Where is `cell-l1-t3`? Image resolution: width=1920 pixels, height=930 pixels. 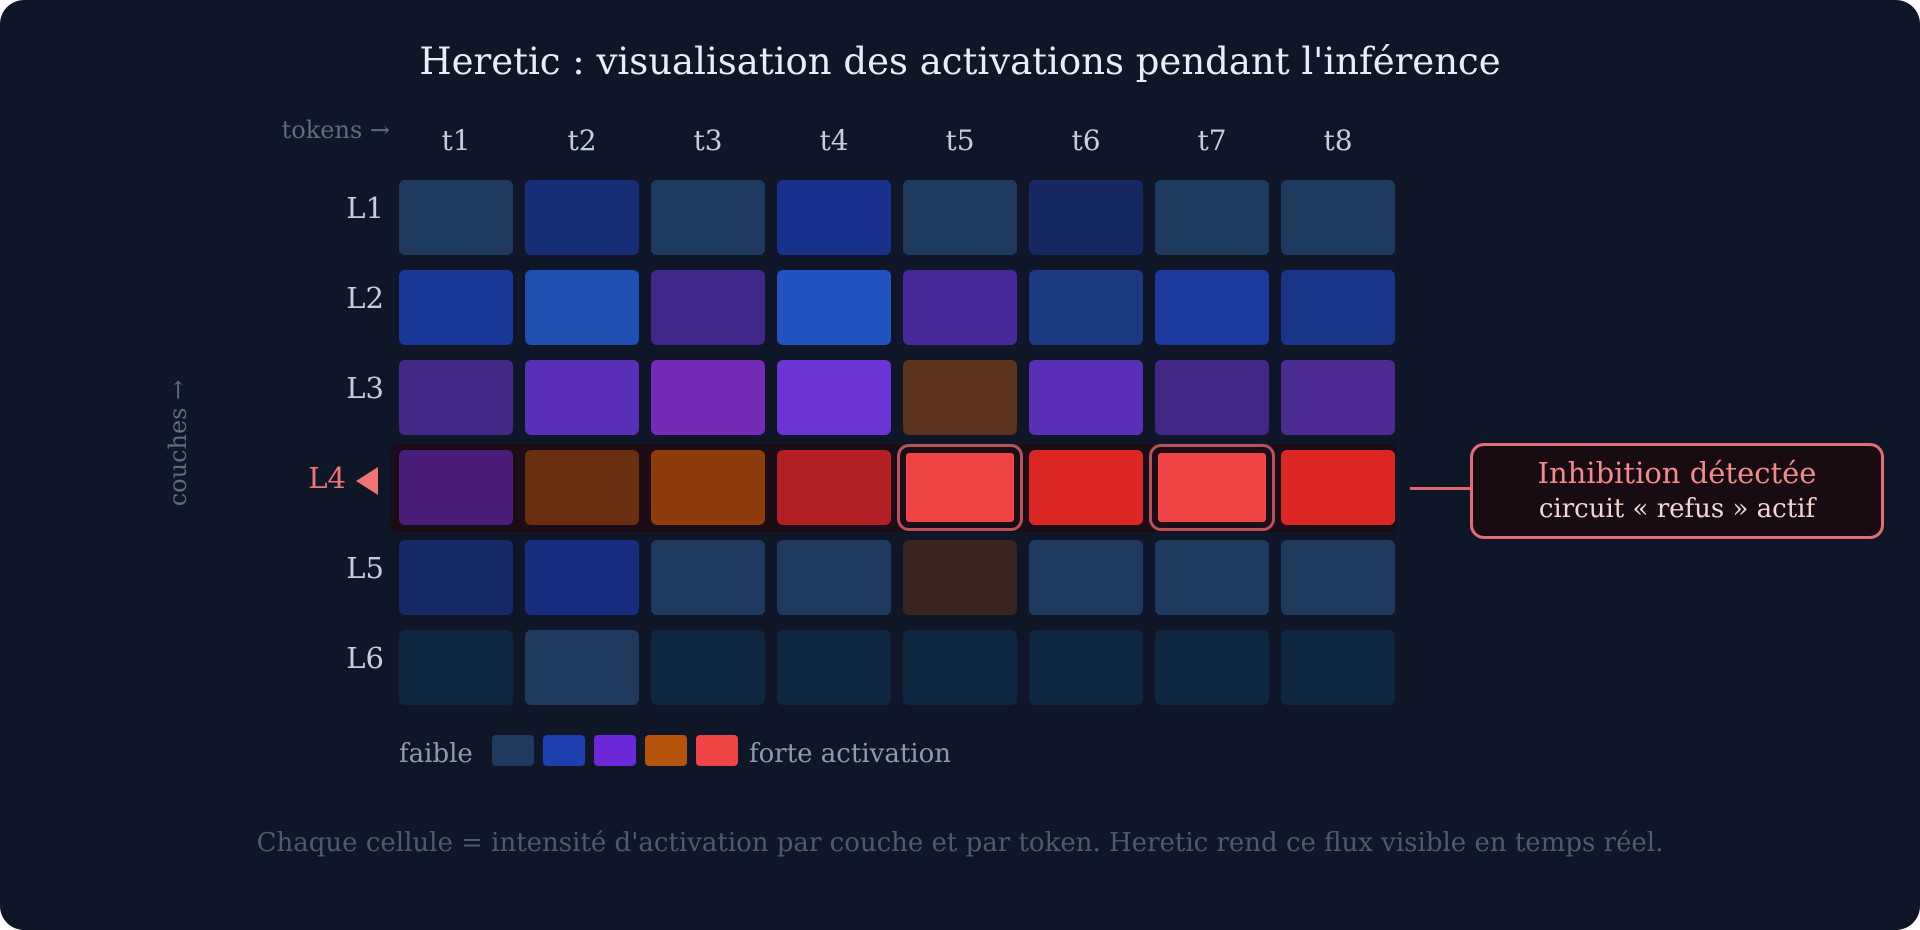
cell-l1-t3 is located at coordinates (708, 217).